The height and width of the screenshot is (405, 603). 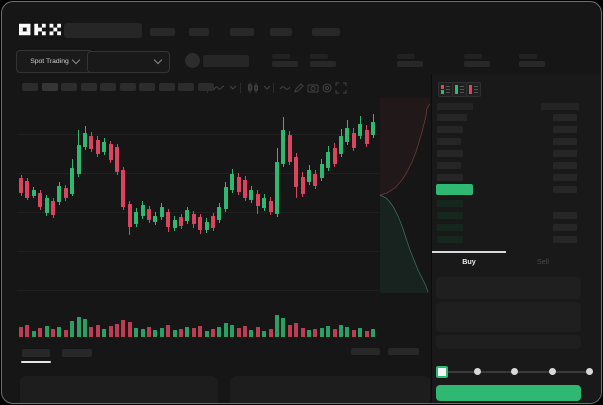 I want to click on buy-button, so click(x=508, y=393).